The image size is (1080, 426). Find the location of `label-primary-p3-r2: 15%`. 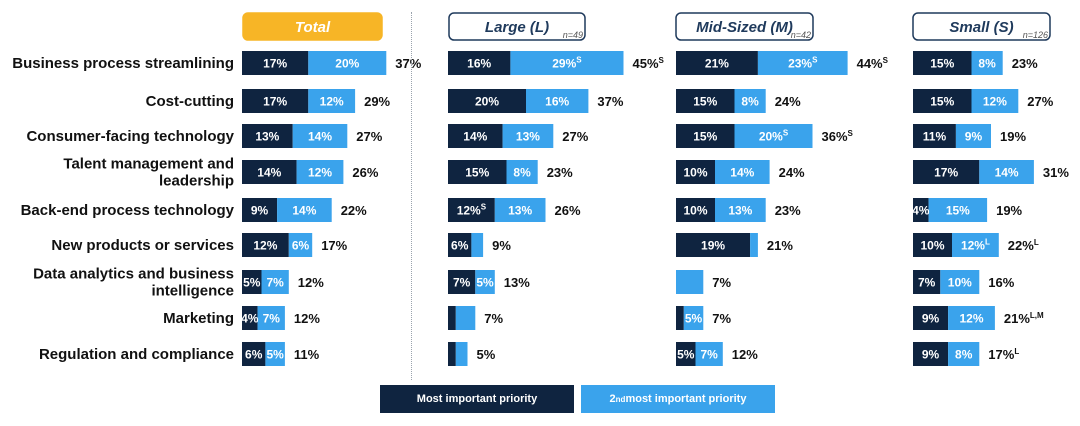

label-primary-p3-r2: 15% is located at coordinates (705, 102).